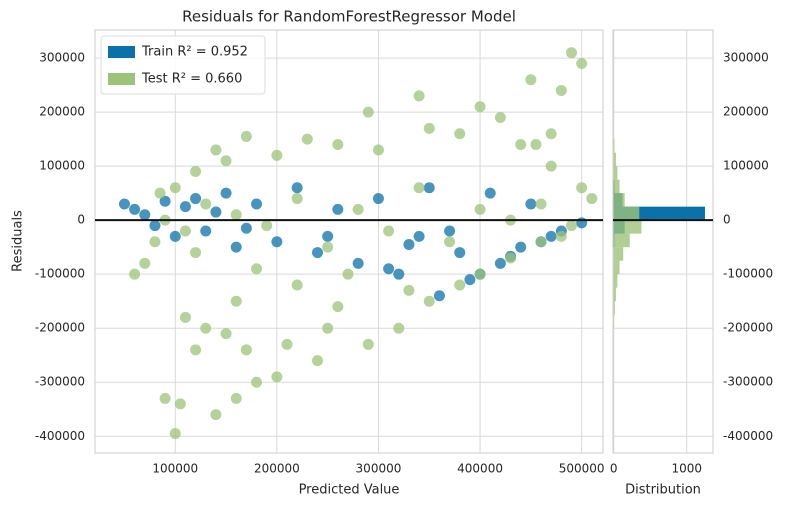 The width and height of the screenshot is (788, 511). Describe the element at coordinates (663, 490) in the screenshot. I see `hist-x-label: Distribution` at that location.